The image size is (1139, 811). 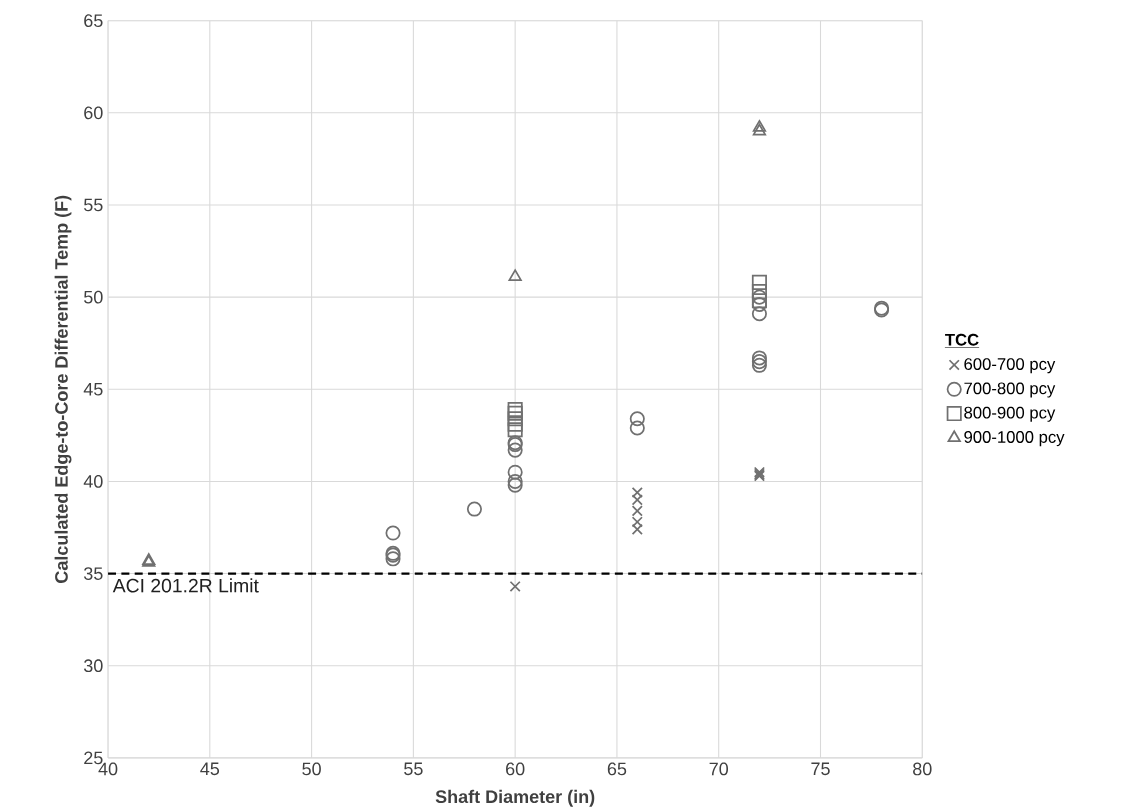 What do you see at coordinates (185, 585) in the screenshot?
I see `ref-line-label: ACI 201.2R Limit` at bounding box center [185, 585].